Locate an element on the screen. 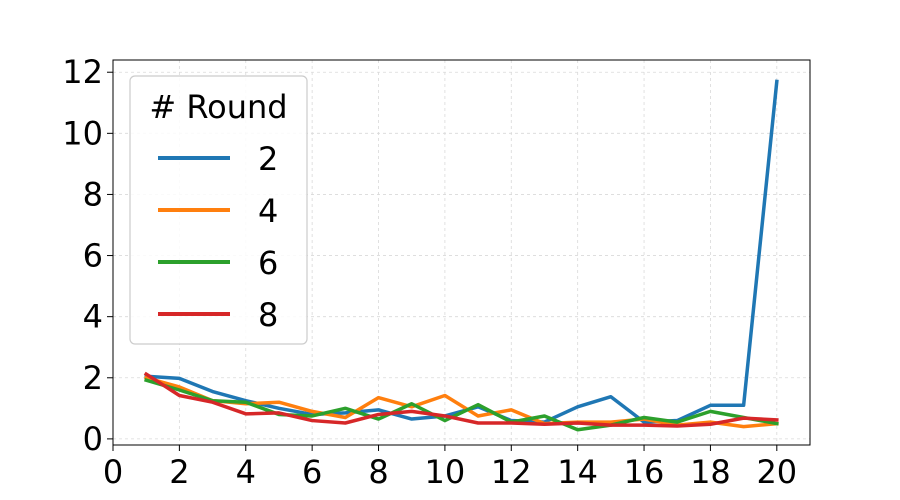  y-tick-label: 6 is located at coordinates (93, 256).